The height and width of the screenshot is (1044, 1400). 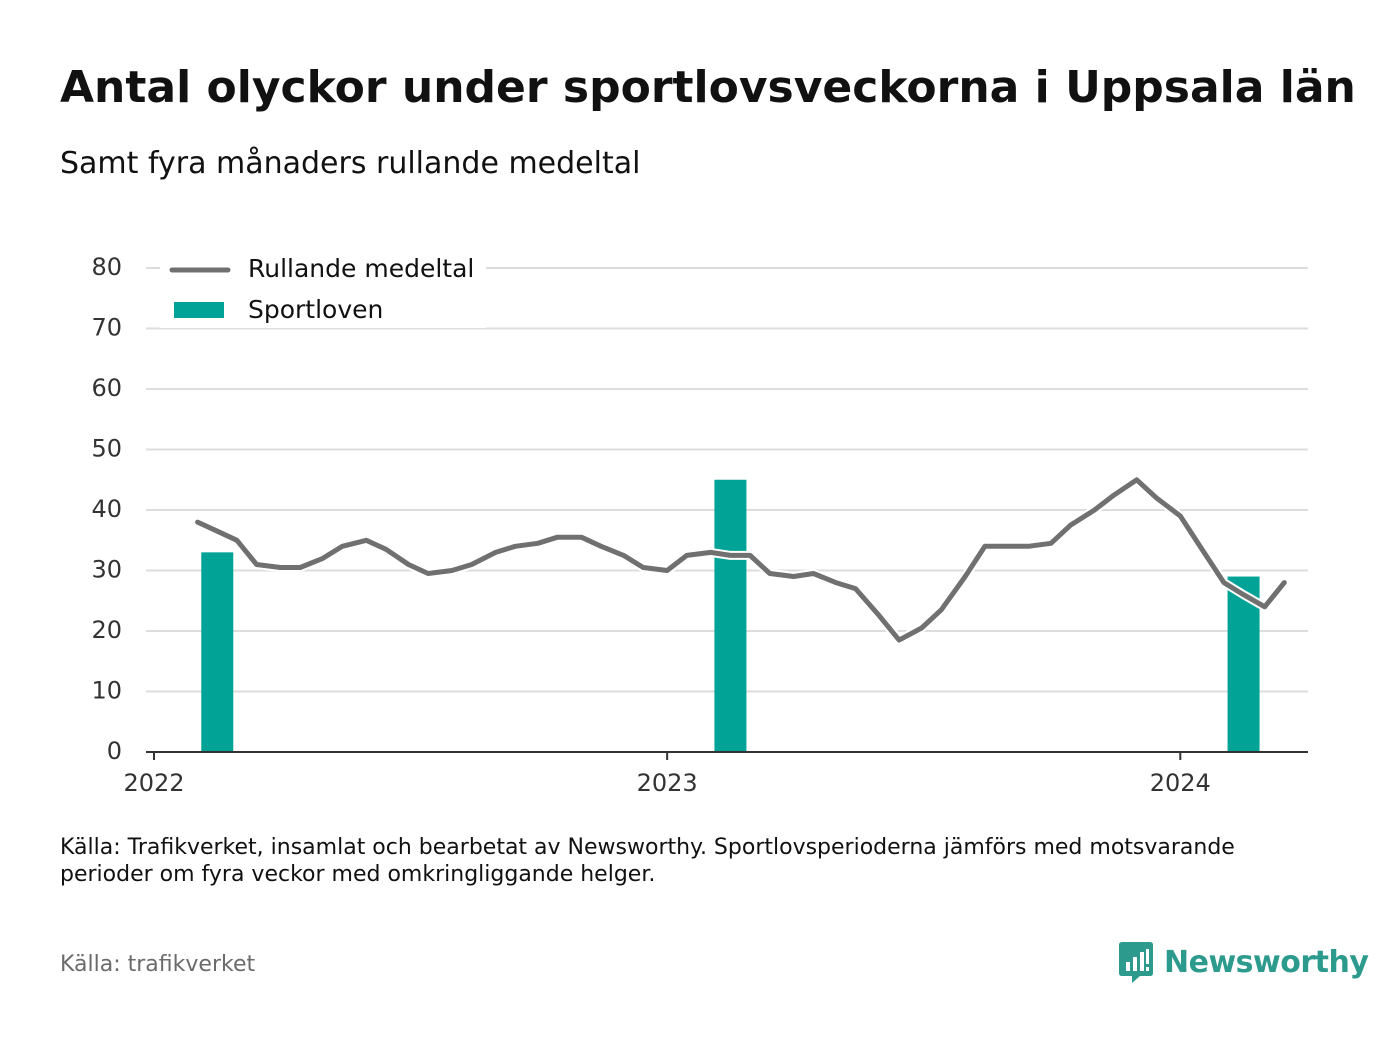 What do you see at coordinates (114, 751) in the screenshot?
I see `y-tick-label: 0` at bounding box center [114, 751].